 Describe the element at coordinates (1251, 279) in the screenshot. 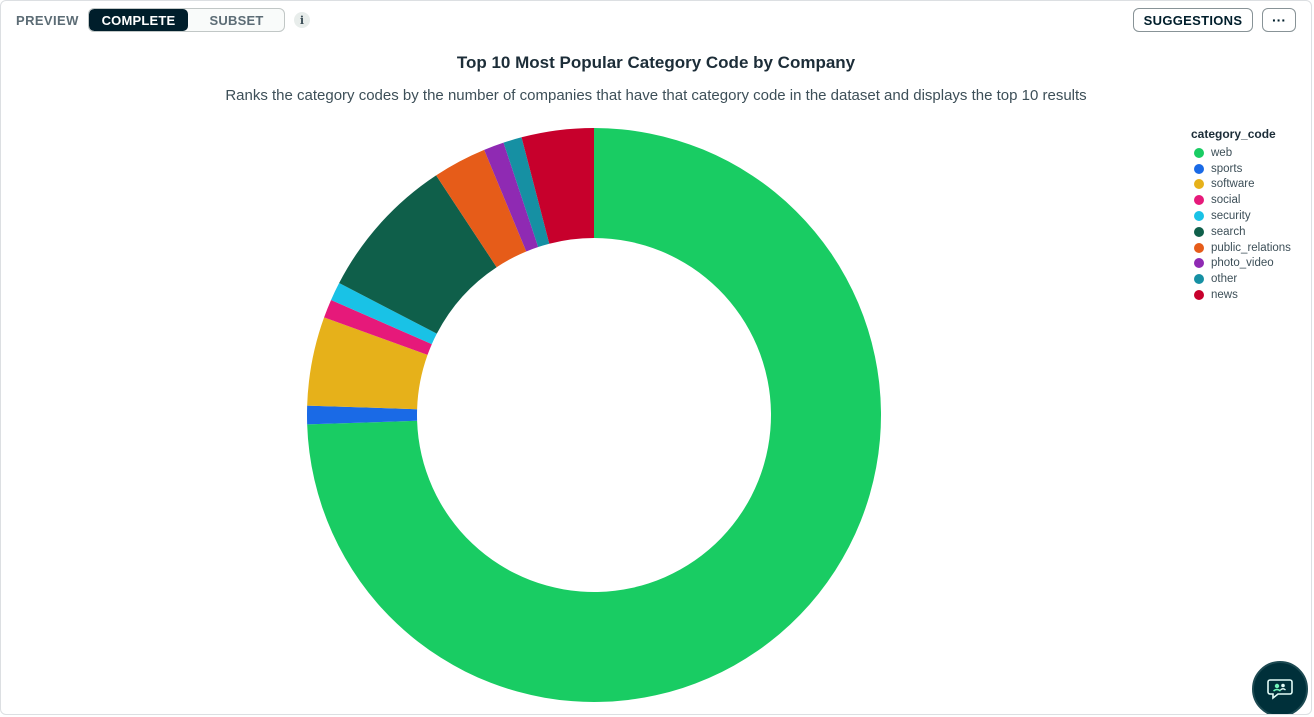

I see `legend-item-other: other` at that location.